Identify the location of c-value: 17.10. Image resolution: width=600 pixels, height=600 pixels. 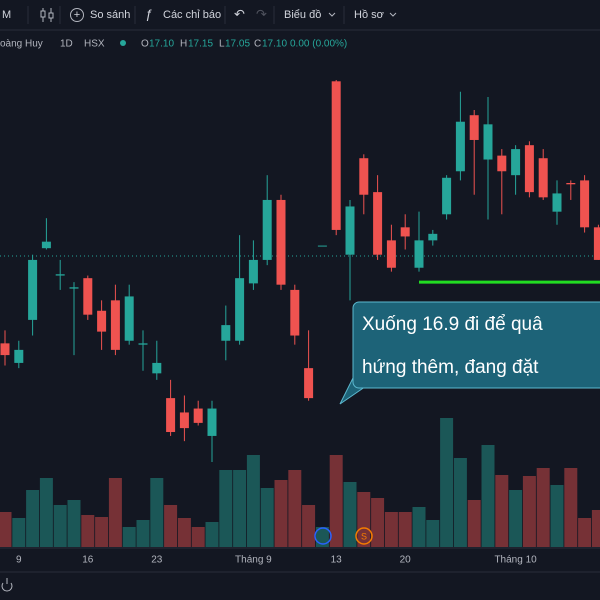
(274, 44).